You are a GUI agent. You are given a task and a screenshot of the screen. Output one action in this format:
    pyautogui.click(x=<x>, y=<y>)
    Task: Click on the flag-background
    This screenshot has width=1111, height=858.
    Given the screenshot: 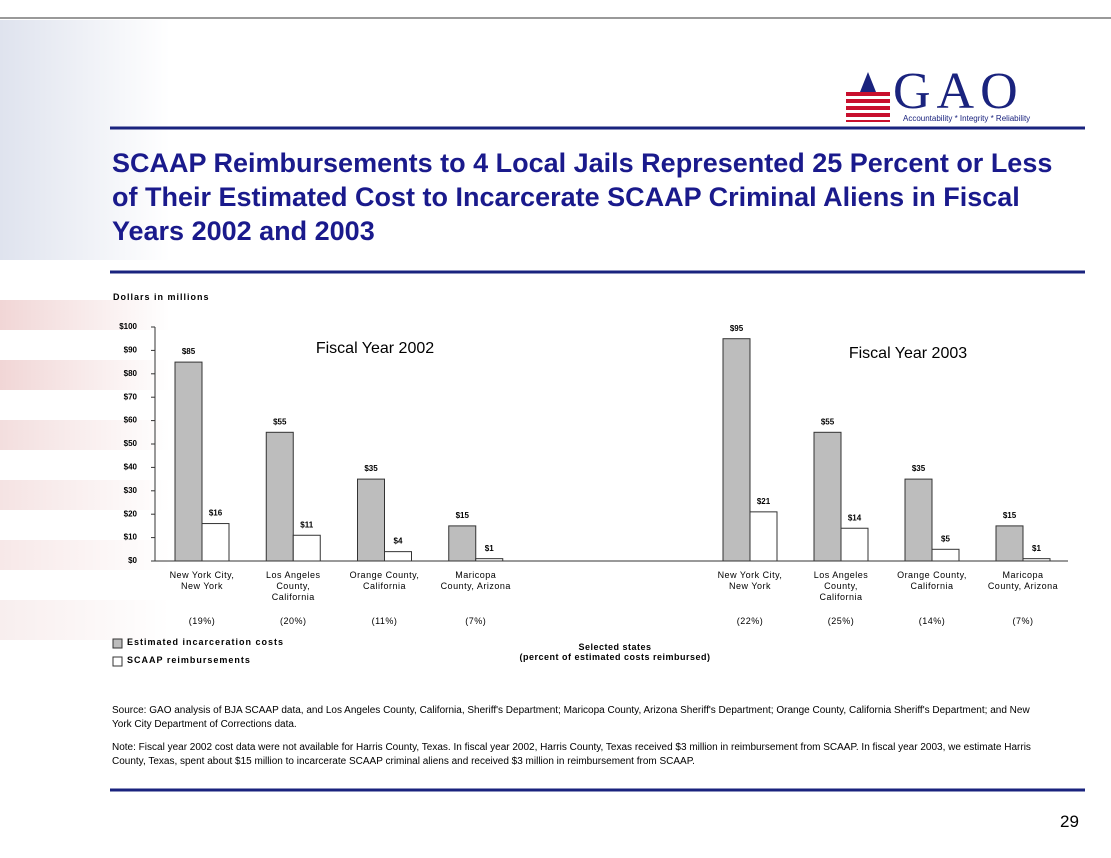 What is the action you would take?
    pyautogui.click(x=85, y=370)
    